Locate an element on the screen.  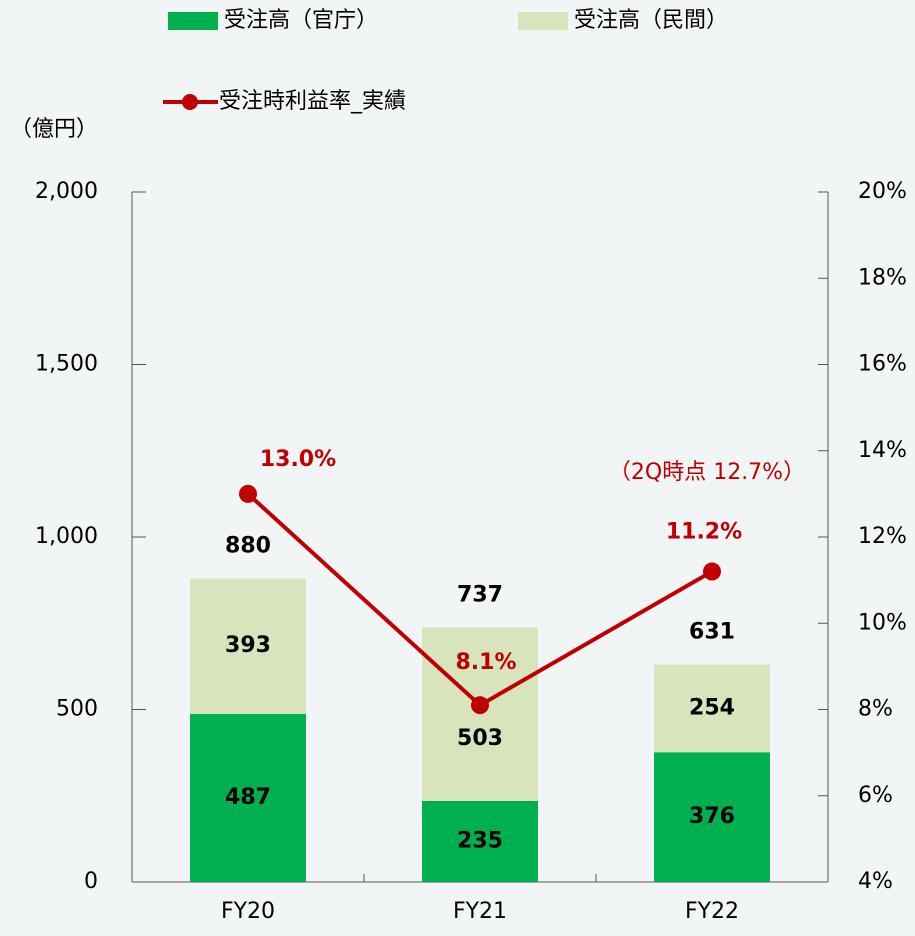
value-label: 503 is located at coordinates (480, 738).